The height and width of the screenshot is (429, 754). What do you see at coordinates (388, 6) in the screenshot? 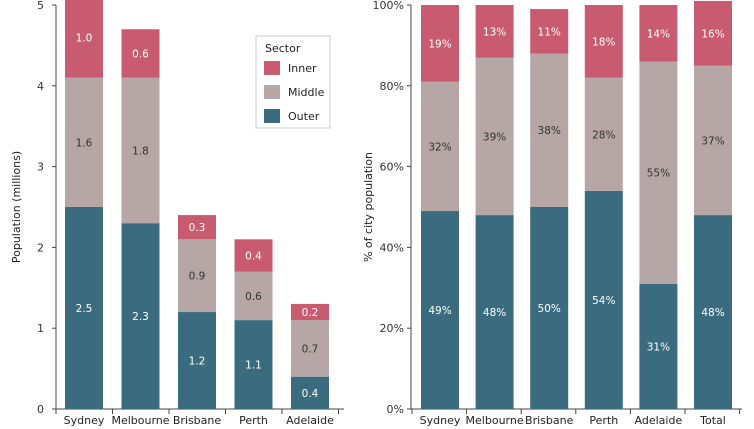
I see `right-y-tick-label: 100%` at bounding box center [388, 6].